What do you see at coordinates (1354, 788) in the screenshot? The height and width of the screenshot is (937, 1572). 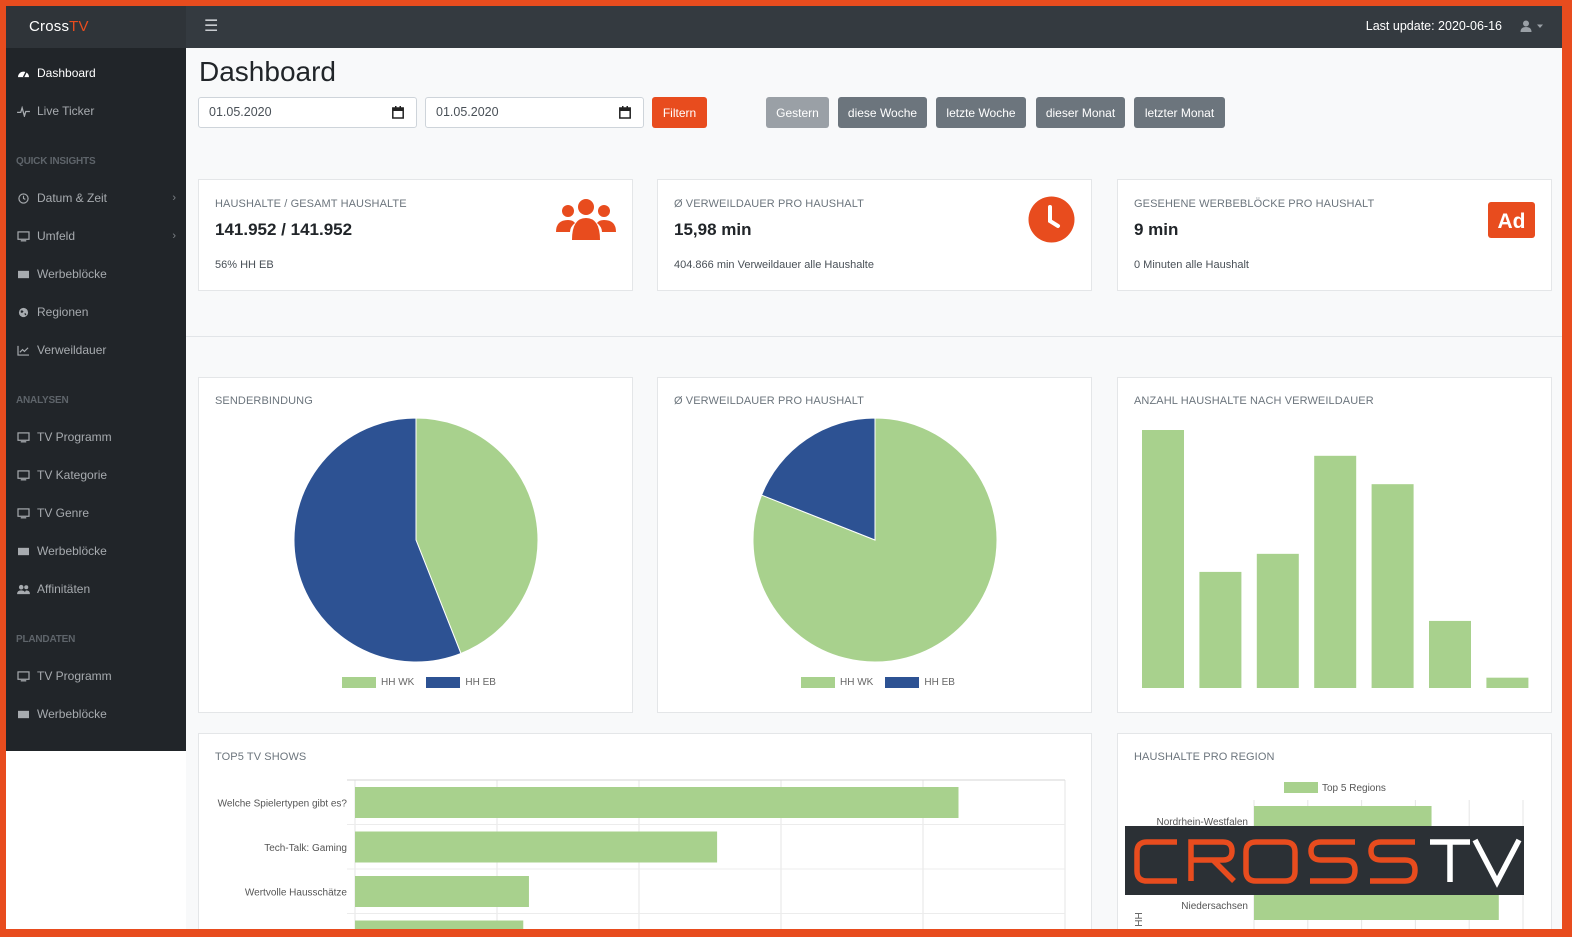 I see `legend-label: Top 5 Regions` at bounding box center [1354, 788].